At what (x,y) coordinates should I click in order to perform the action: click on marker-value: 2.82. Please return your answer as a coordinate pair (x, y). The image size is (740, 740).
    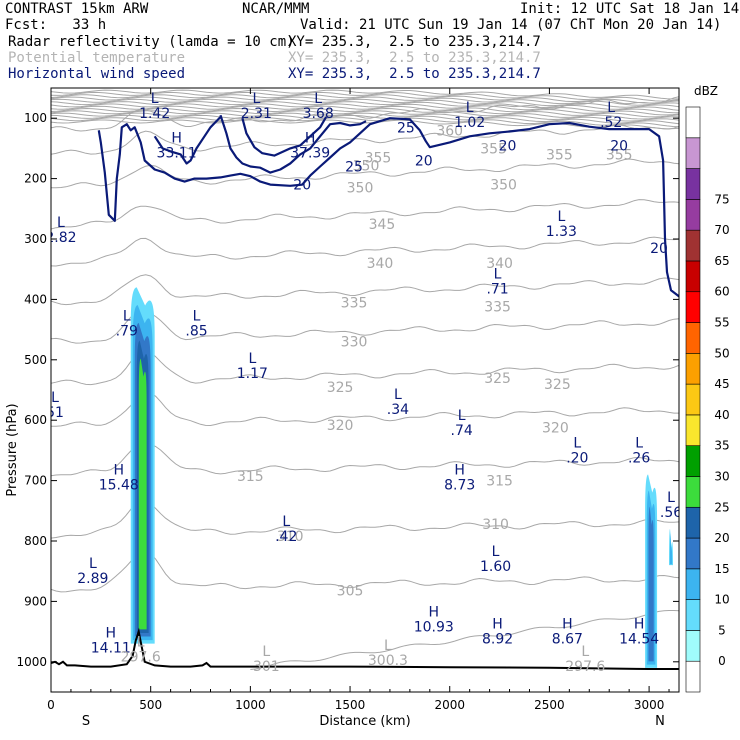
    Looking at the image, I should click on (60, 238).